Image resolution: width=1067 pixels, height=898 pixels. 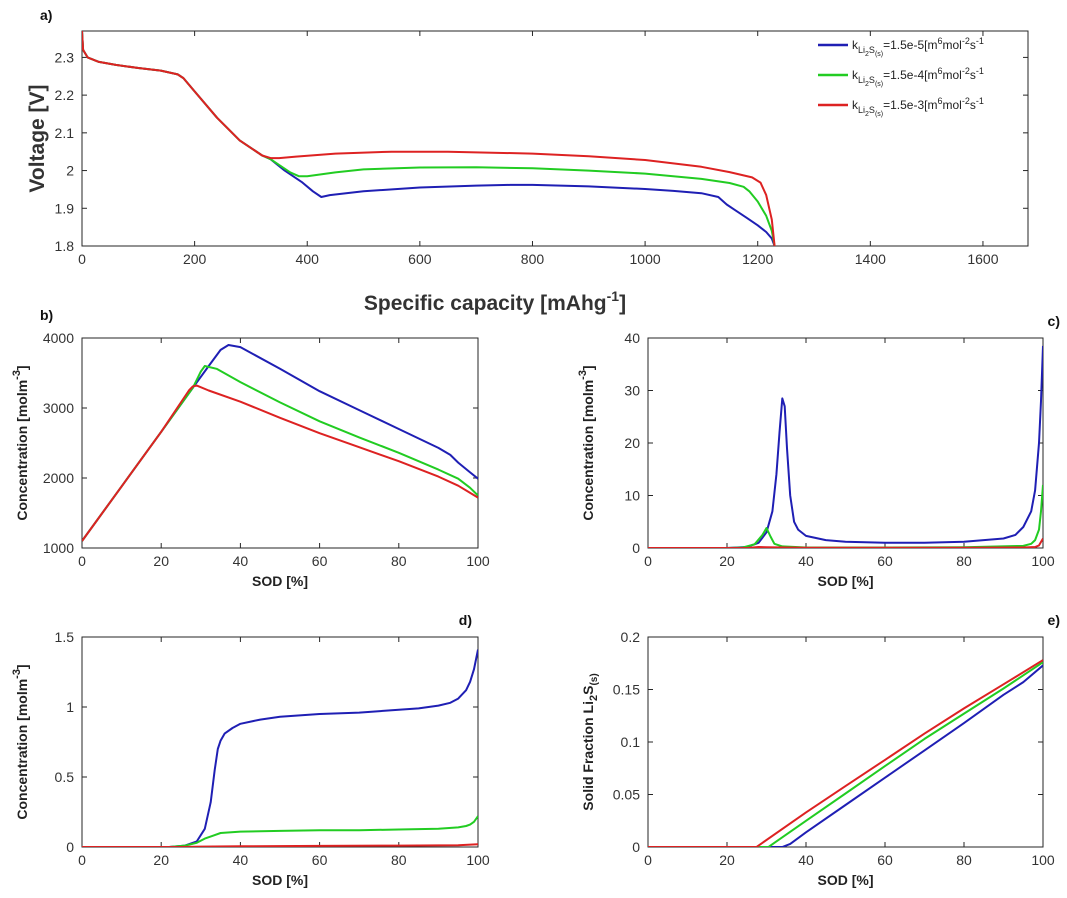 What do you see at coordinates (910, 75) in the screenshot?
I see `legend-value: =1.5e-4[m` at bounding box center [910, 75].